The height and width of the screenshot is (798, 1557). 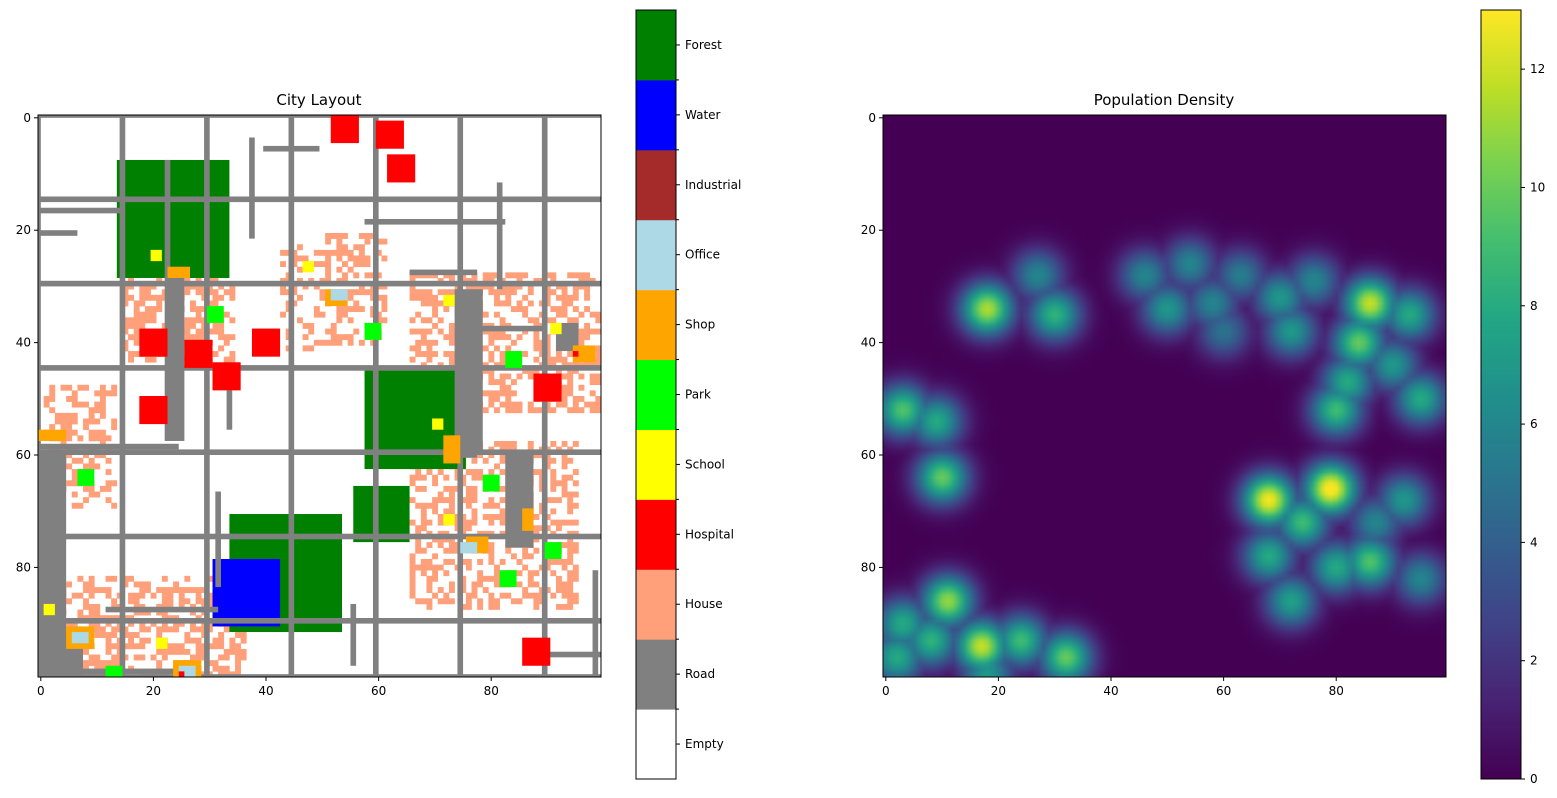 What do you see at coordinates (1534, 661) in the screenshot?
I see `density-colorbar-tick-label: 2` at bounding box center [1534, 661].